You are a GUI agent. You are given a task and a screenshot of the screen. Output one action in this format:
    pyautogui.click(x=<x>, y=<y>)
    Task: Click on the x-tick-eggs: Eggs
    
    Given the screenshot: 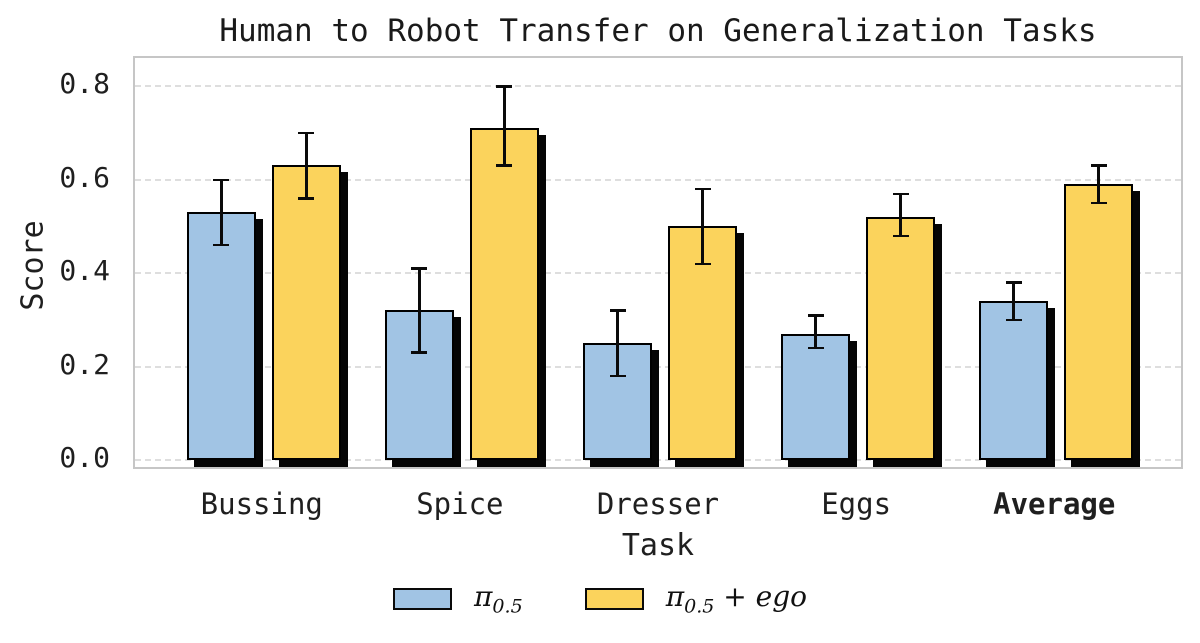 What is the action you would take?
    pyautogui.click(x=856, y=504)
    